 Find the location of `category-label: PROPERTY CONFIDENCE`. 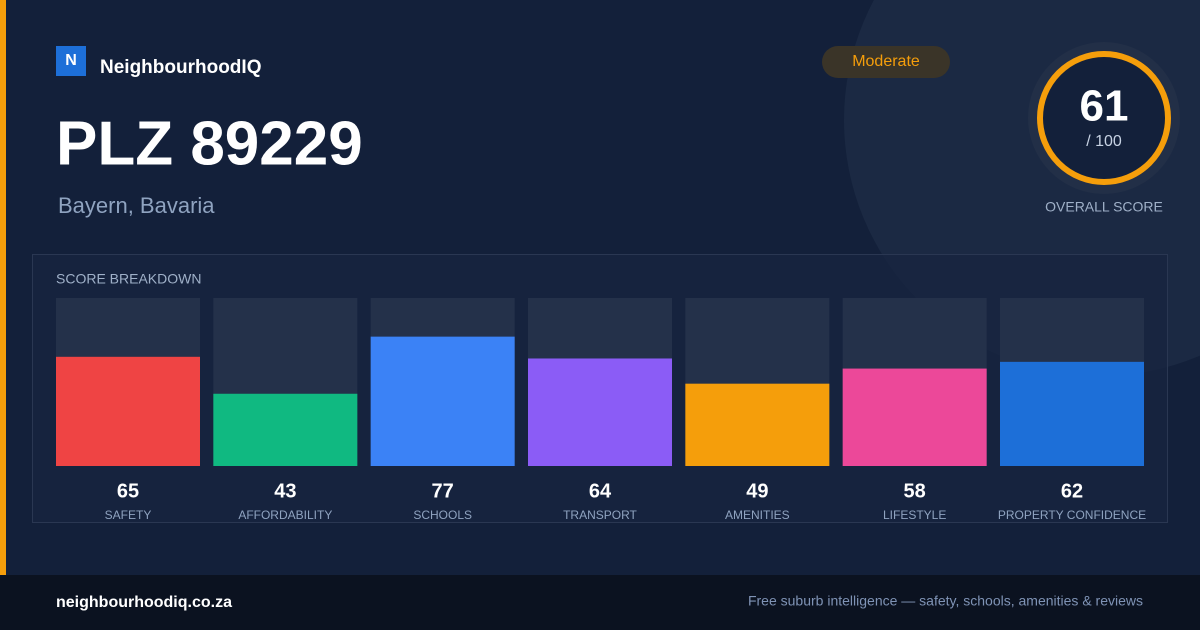

category-label: PROPERTY CONFIDENCE is located at coordinates (1072, 515).